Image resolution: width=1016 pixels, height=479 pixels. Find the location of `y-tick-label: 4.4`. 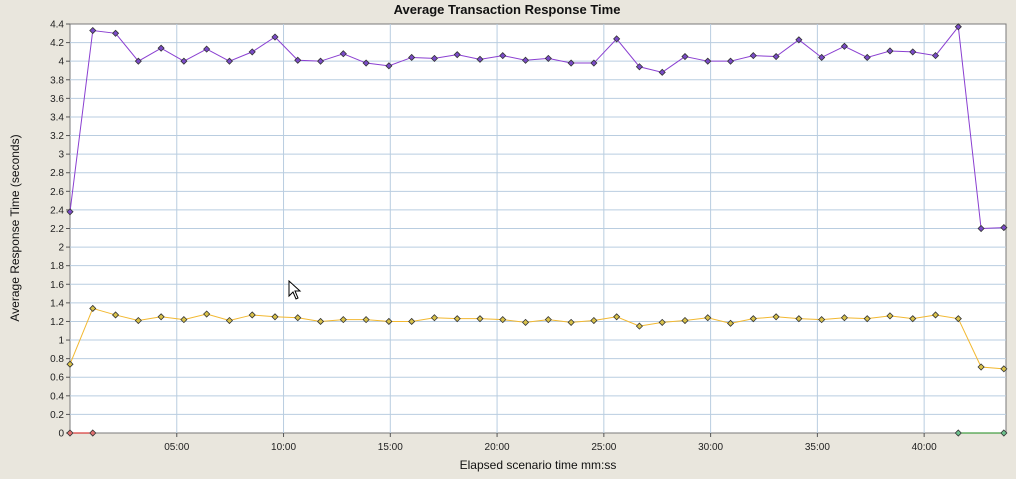

y-tick-label: 4.4 is located at coordinates (57, 25).